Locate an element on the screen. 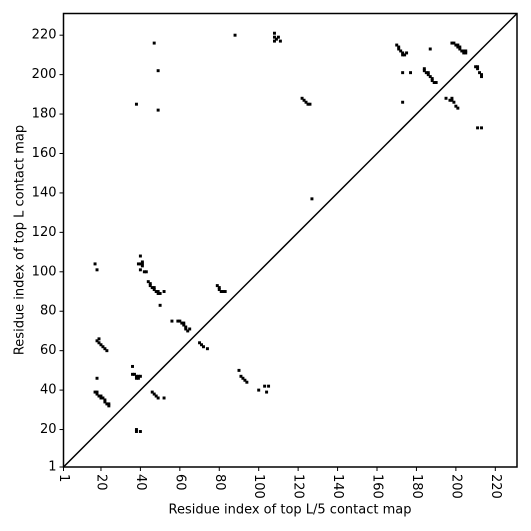 The image size is (531, 531). x-tick-label: 180 is located at coordinates (416, 486).